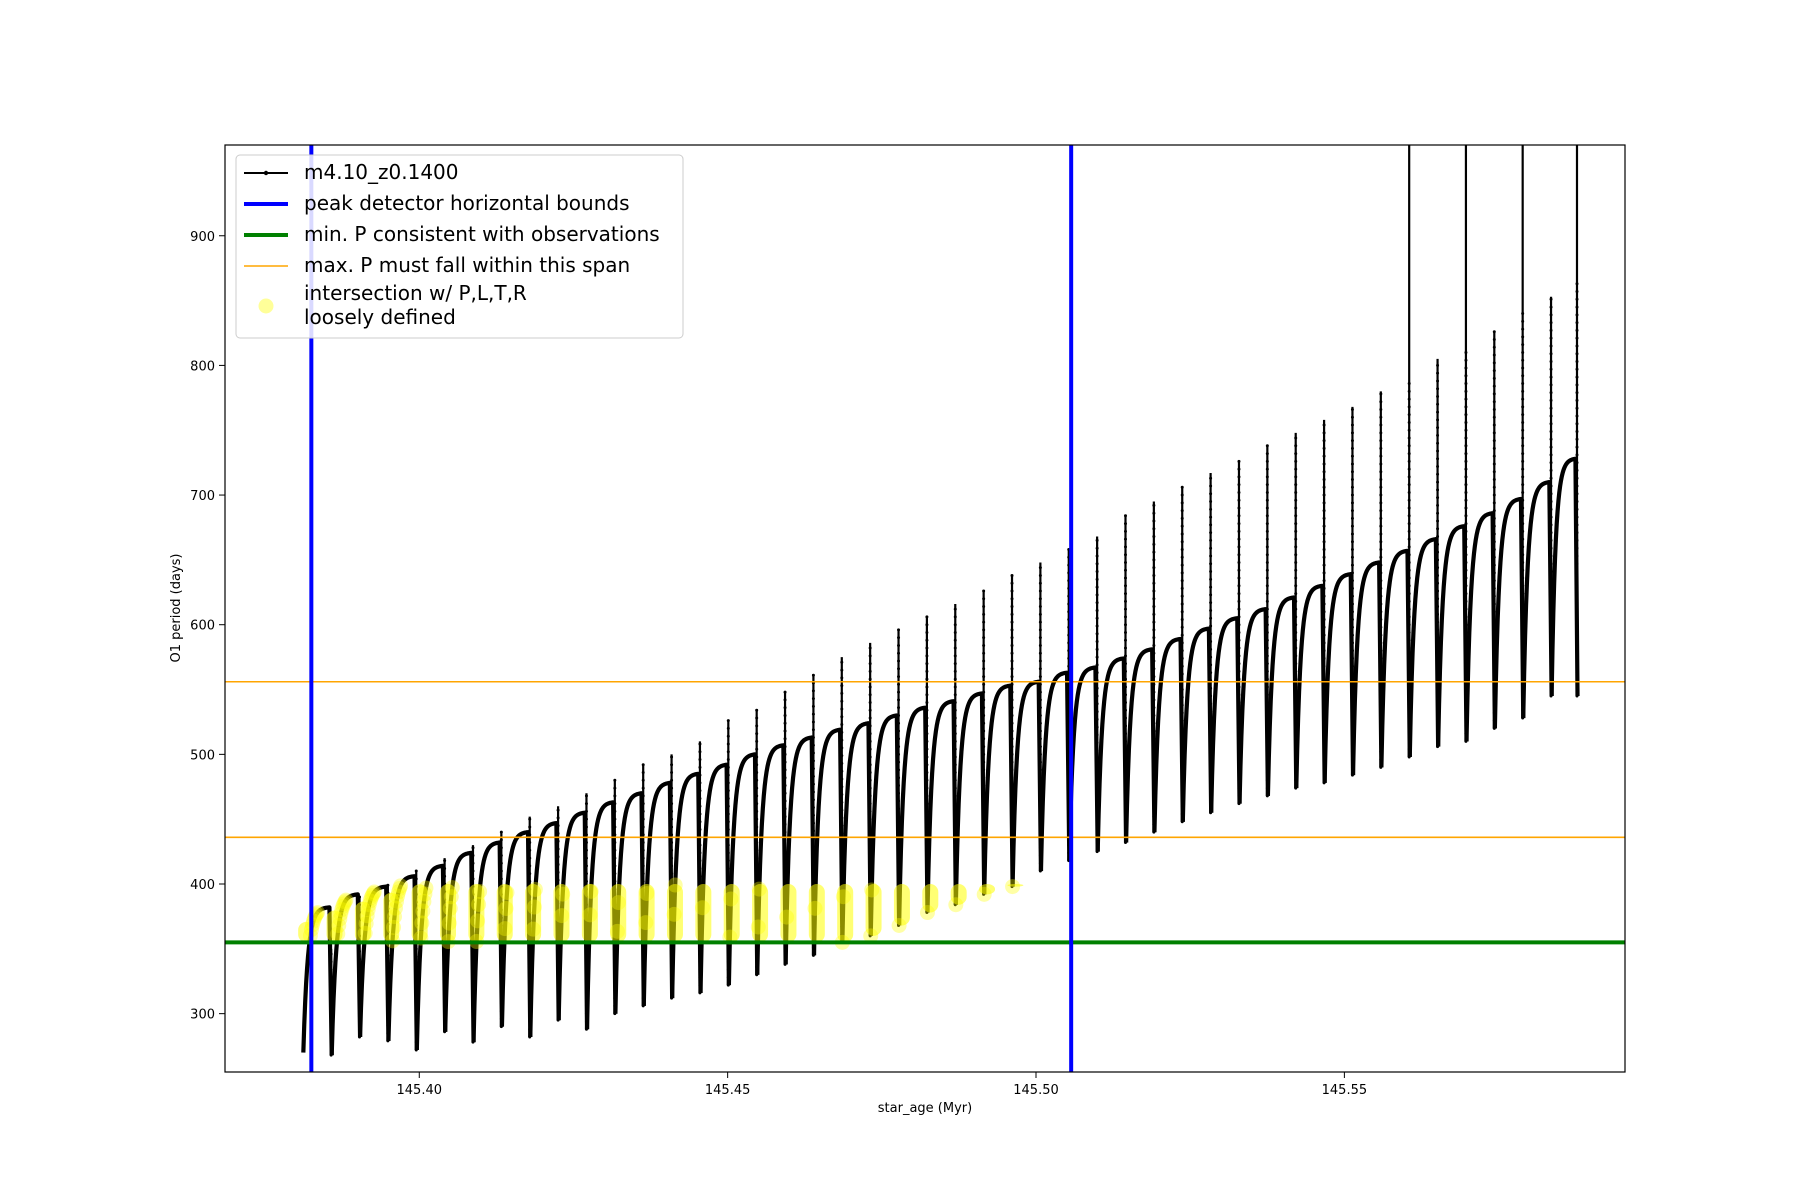 Image resolution: width=1800 pixels, height=1200 pixels. Describe the element at coordinates (882, 1085) in the screenshot. I see `x-axis: 145.40 145.45 145.50 145.55` at that location.